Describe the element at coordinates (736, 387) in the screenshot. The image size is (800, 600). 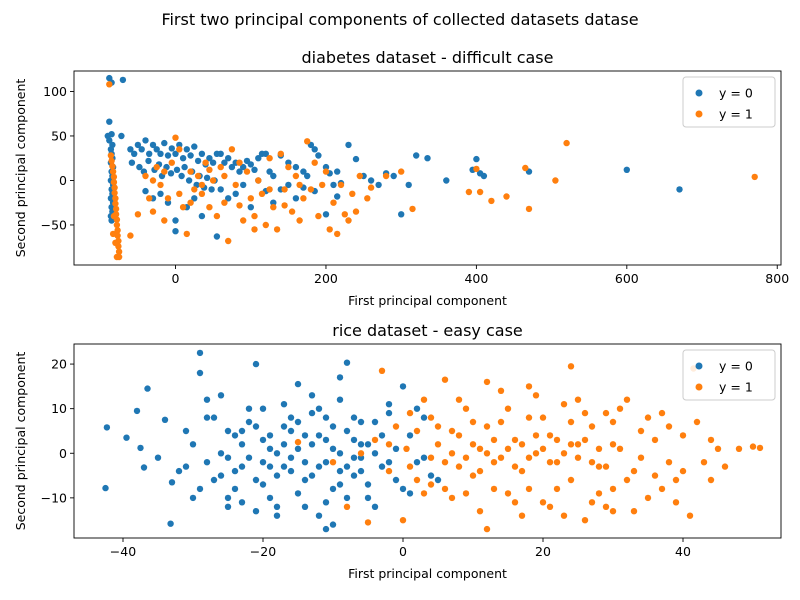
I see `chart2-legend-label: y = 1` at that location.